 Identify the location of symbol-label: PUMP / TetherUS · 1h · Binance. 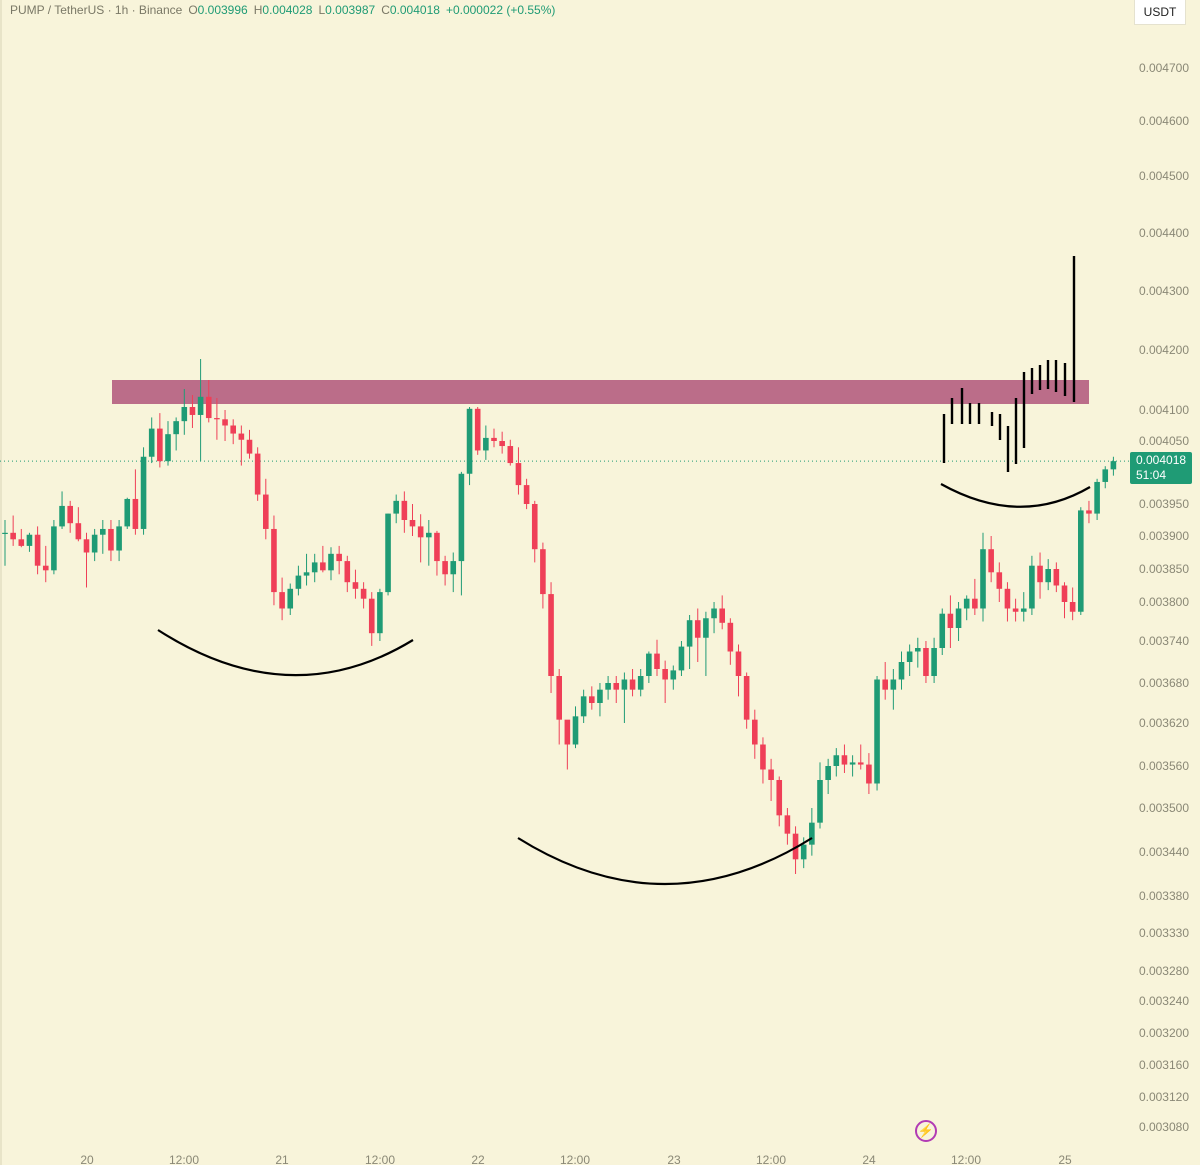
(96, 10).